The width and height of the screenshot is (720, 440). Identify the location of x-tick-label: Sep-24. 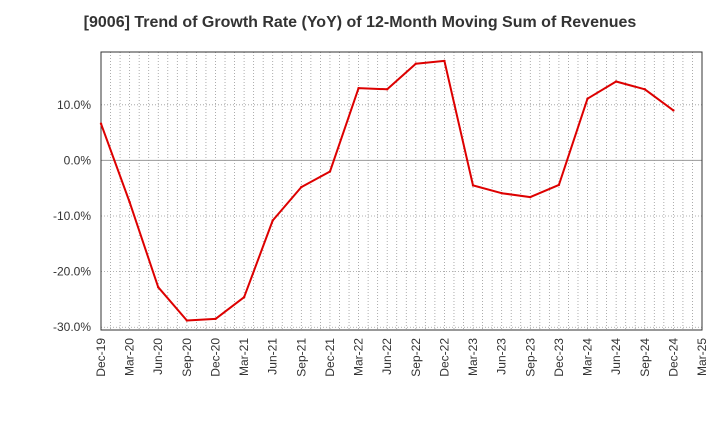
(645, 357).